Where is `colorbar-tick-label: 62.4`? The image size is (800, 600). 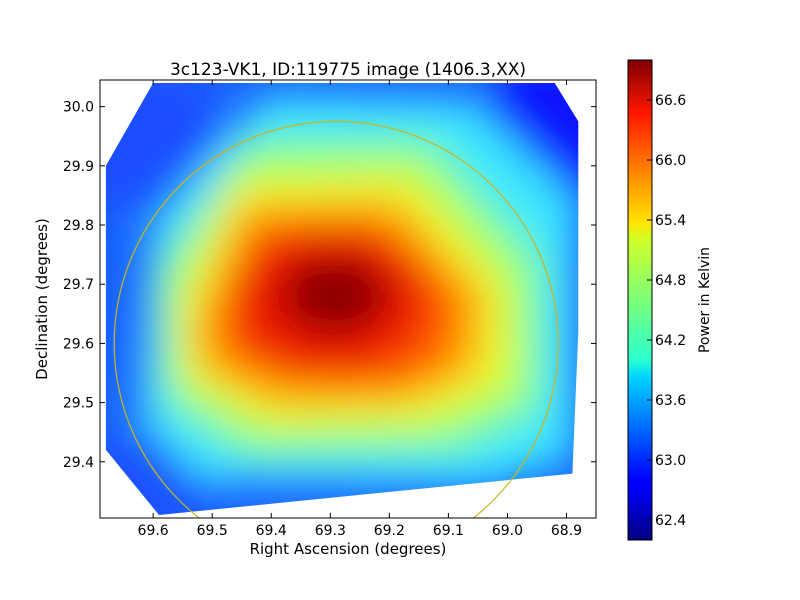
colorbar-tick-label: 62.4 is located at coordinates (670, 521).